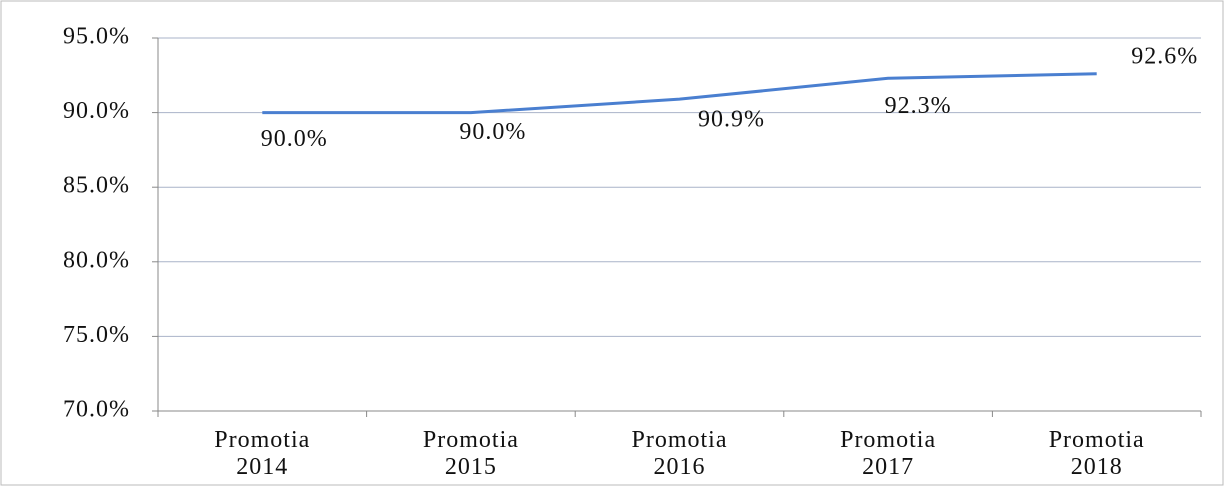 The image size is (1226, 488). Describe the element at coordinates (731, 120) in the screenshot. I see `data-label: 90.9%` at that location.